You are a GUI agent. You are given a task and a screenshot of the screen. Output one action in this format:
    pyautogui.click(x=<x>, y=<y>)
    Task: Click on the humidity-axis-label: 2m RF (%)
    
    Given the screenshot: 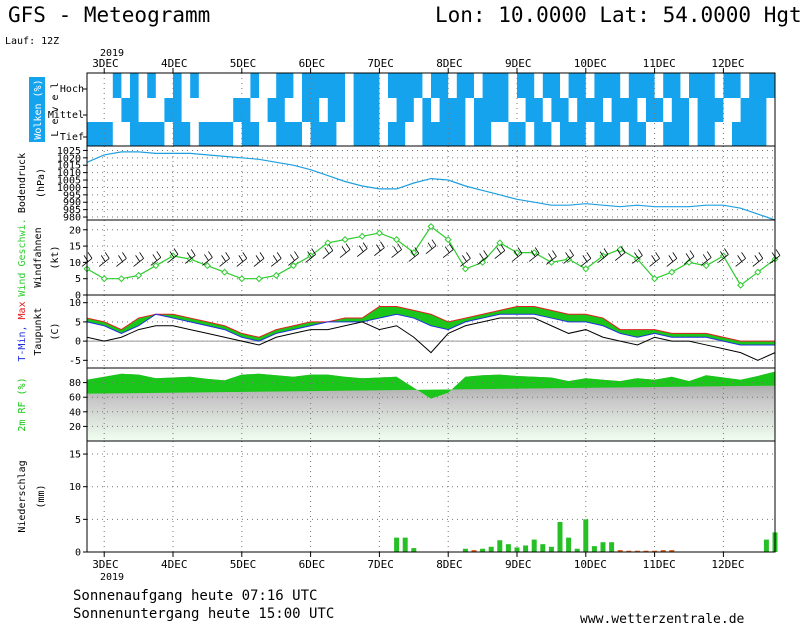 What is the action you would take?
    pyautogui.click(x=22, y=404)
    